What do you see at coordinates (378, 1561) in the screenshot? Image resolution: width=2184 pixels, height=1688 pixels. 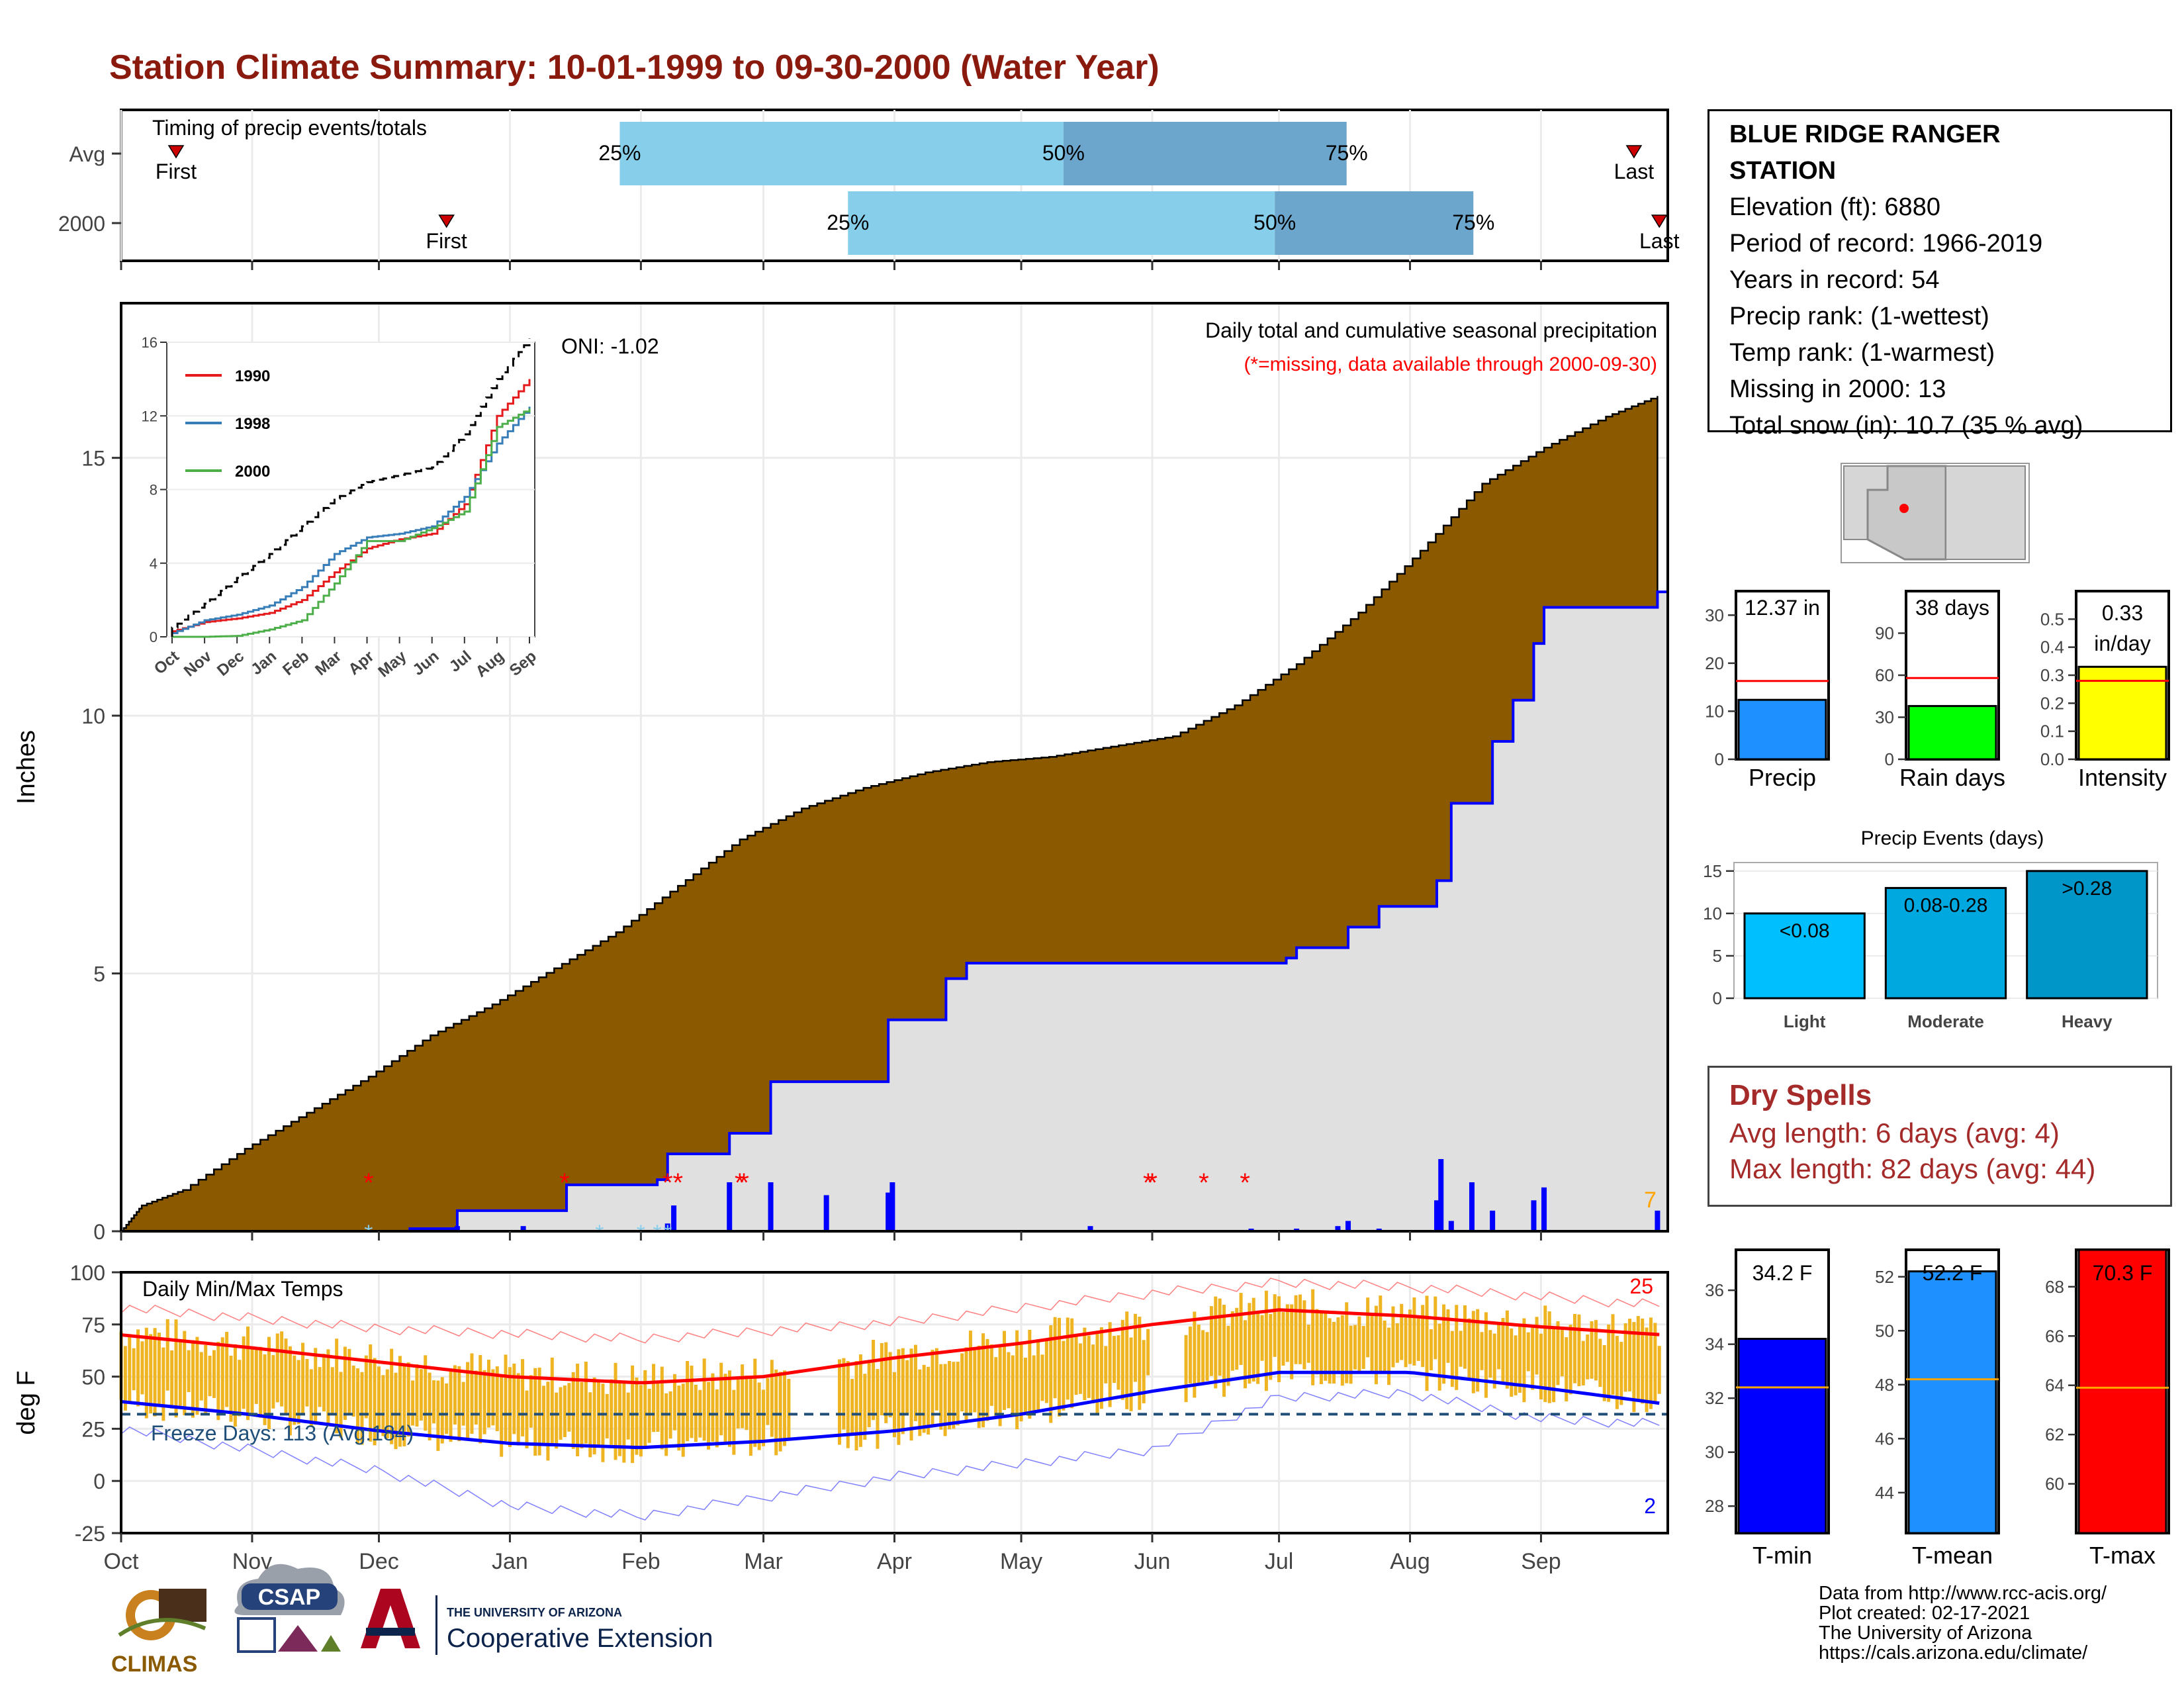 I see `temps-x-tick-label: Dec` at bounding box center [378, 1561].